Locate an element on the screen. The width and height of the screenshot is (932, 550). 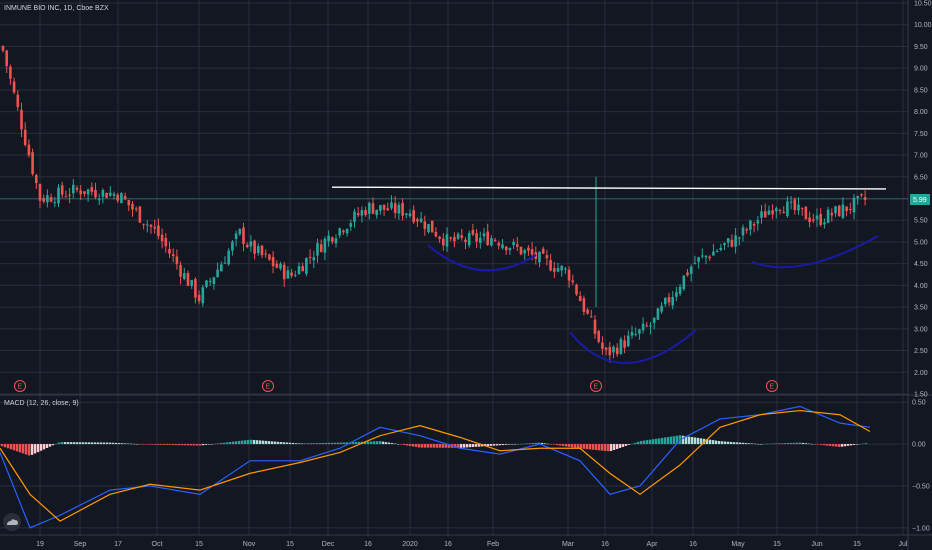
price-axis-label: 10.00 is located at coordinates (923, 25).